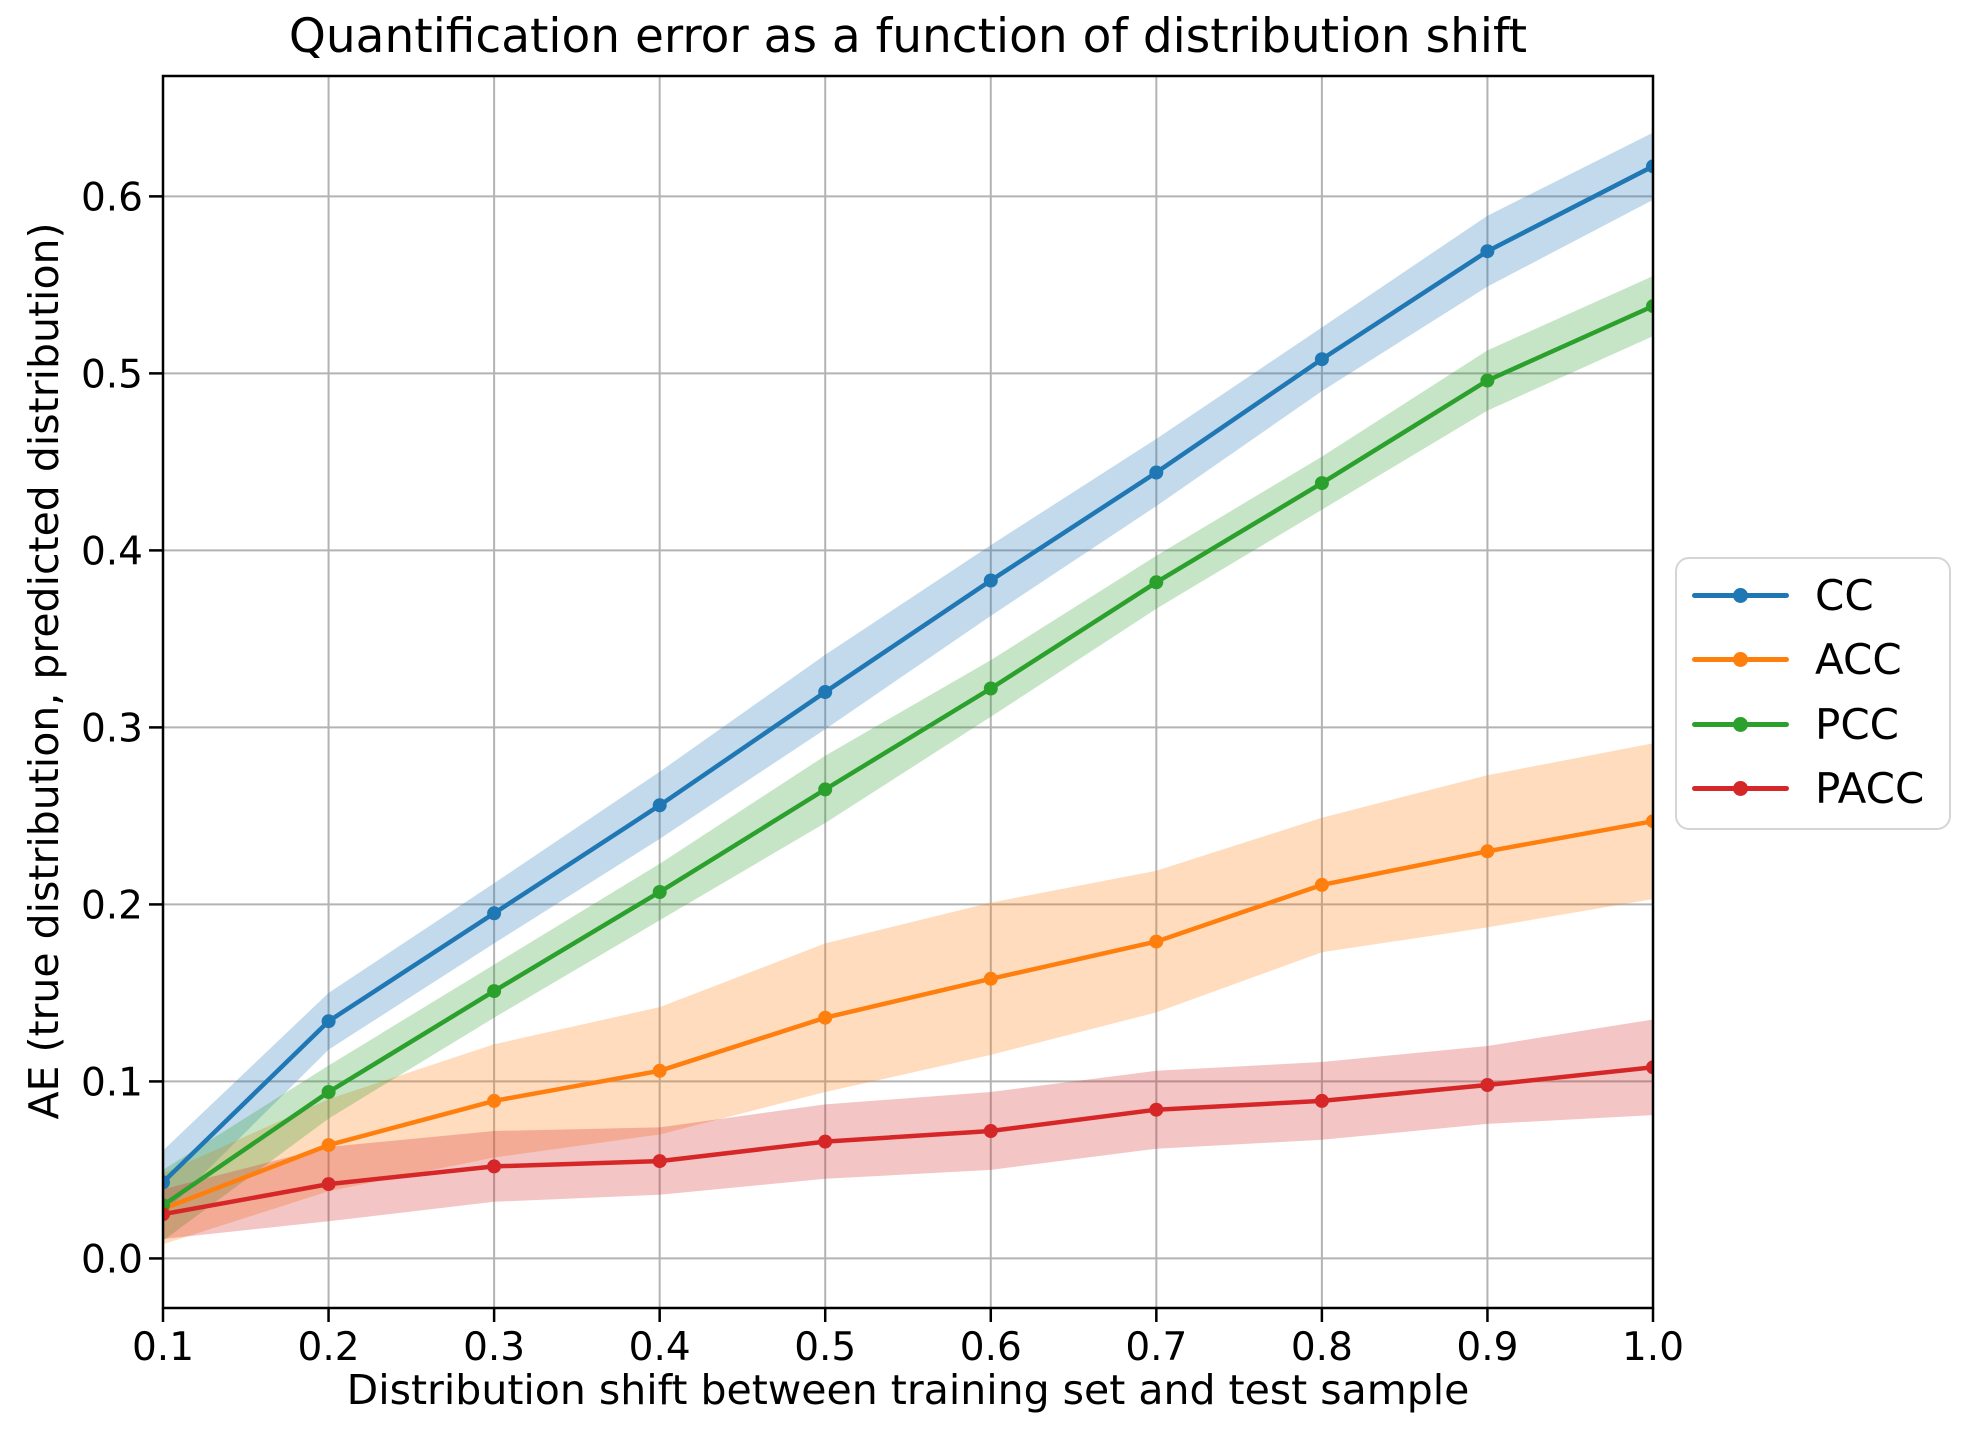  I want to click on legend-item-pacc: PACC, so click(1820, 789).